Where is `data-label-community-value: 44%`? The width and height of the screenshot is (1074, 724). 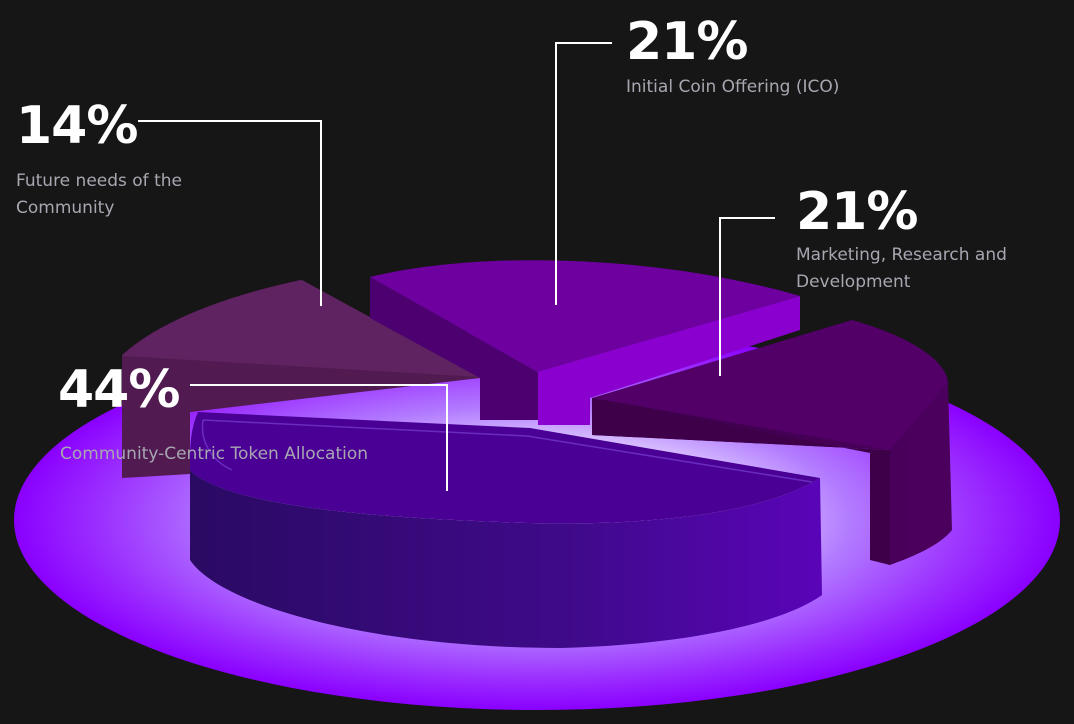
data-label-community-value: 44% is located at coordinates (119, 390).